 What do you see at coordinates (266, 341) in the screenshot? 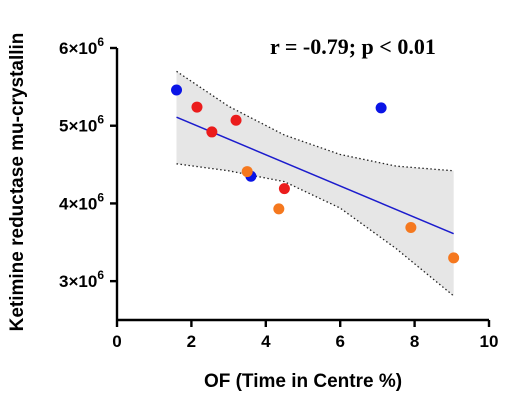
I see `x-tick-label: 4` at bounding box center [266, 341].